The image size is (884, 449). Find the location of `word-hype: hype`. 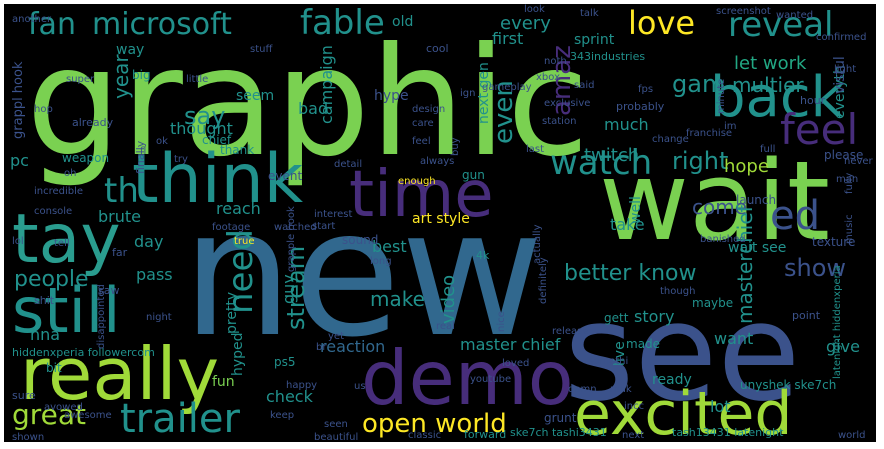

word-hype: hype is located at coordinates (391, 96).